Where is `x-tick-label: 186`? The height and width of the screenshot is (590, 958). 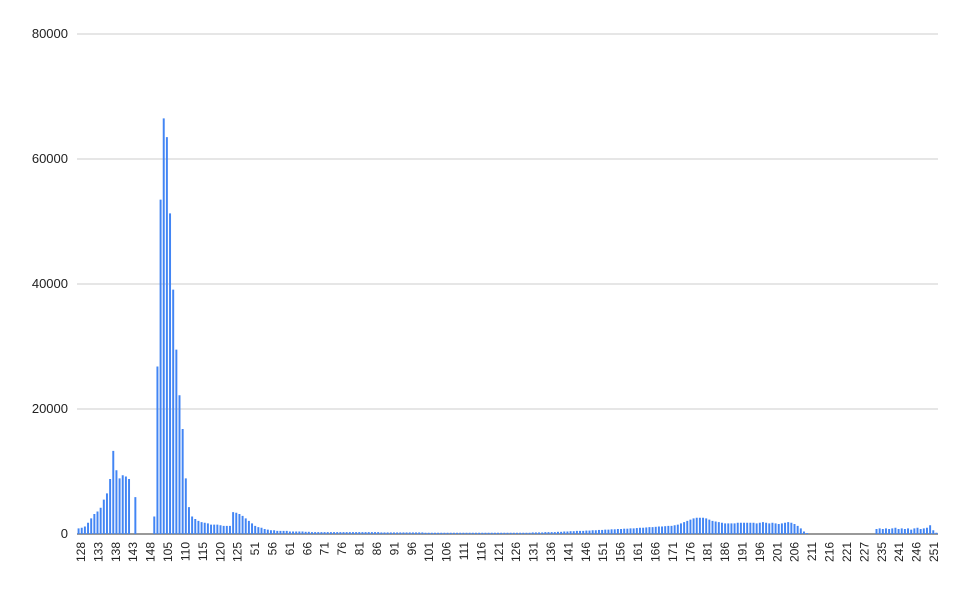
x-tick-label: 186 is located at coordinates (725, 552).